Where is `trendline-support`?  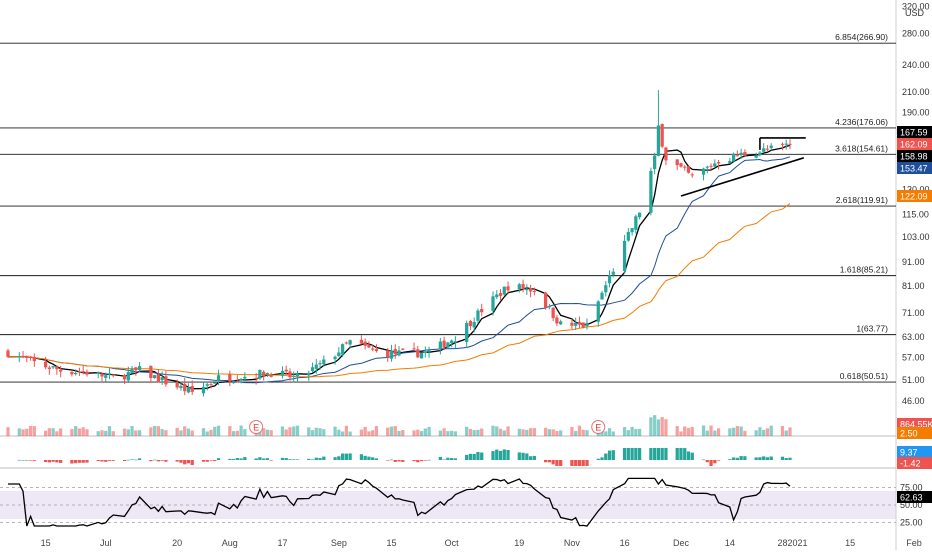
trendline-support is located at coordinates (742, 177).